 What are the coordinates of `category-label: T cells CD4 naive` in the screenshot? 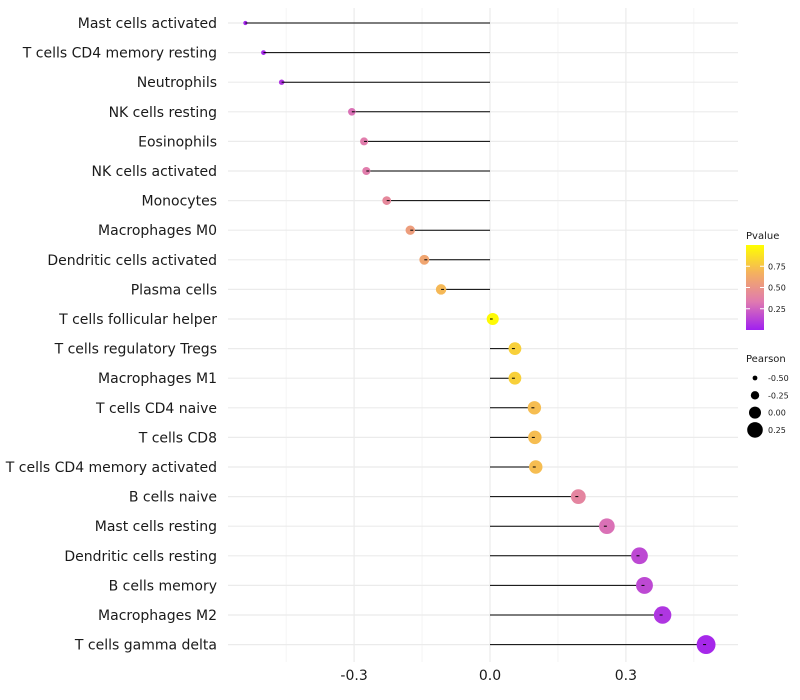 It's located at (156, 409).